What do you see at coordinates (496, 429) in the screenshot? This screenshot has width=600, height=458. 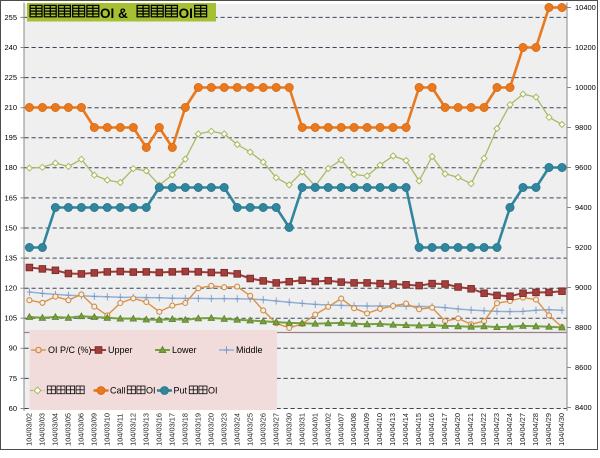 I see `svg-text: 104/04/23` at bounding box center [496, 429].